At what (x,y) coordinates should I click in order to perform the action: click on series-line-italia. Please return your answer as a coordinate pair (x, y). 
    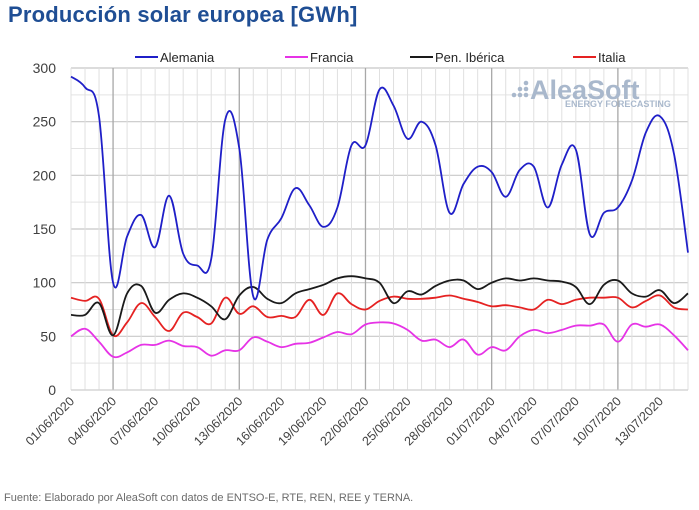
    Looking at the image, I should click on (379, 315).